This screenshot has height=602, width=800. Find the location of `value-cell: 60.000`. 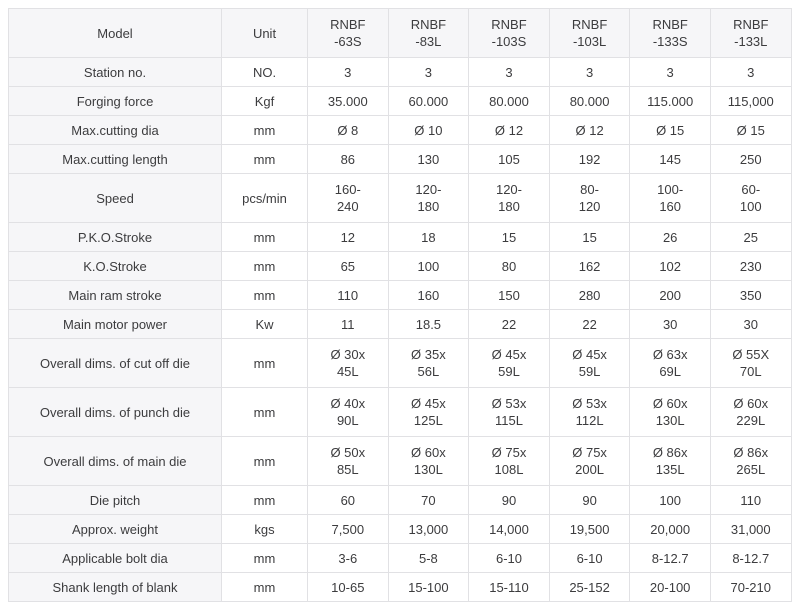

value-cell: 60.000 is located at coordinates (428, 101).